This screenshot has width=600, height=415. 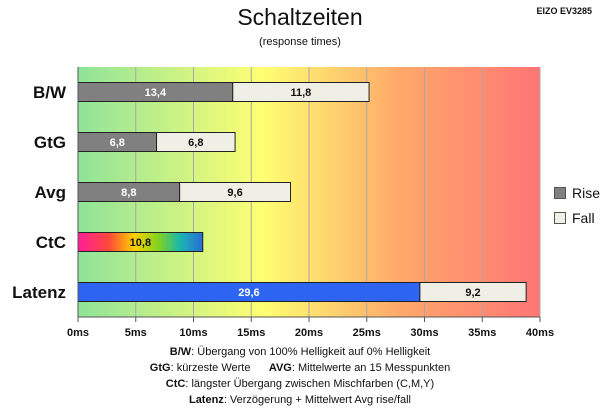 I want to click on legend-item-rise: Rise, so click(x=577, y=192).